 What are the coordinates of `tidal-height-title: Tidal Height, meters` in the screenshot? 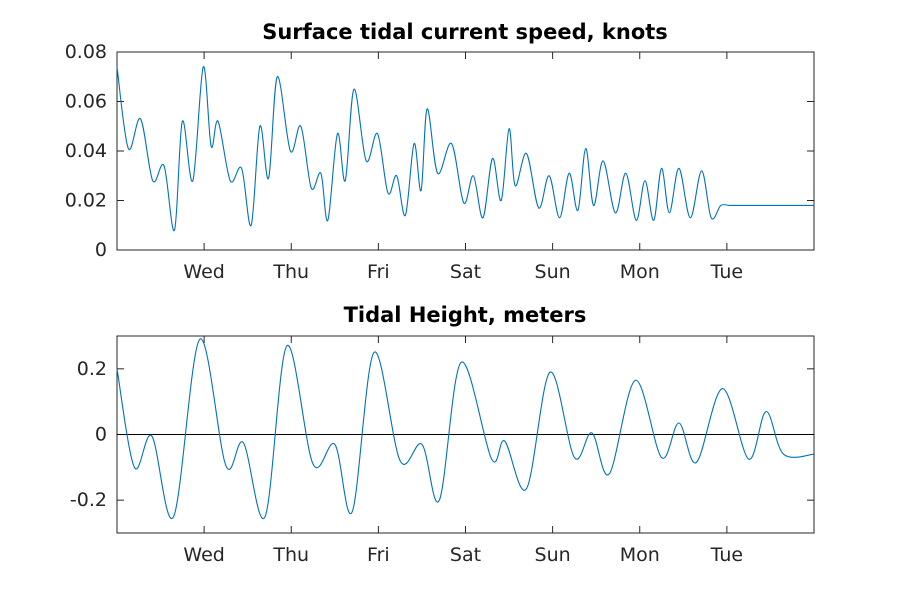 It's located at (465, 315).